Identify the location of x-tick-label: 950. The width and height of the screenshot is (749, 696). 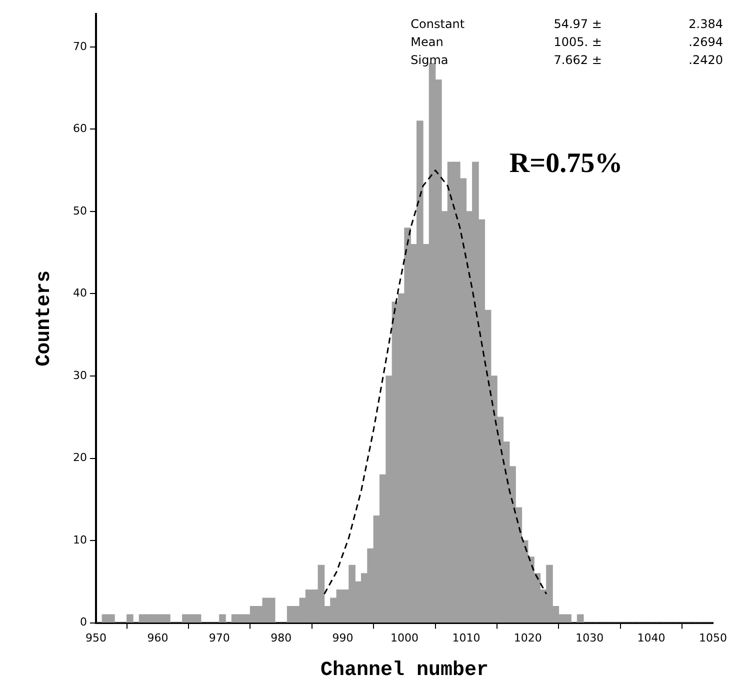
(95, 637).